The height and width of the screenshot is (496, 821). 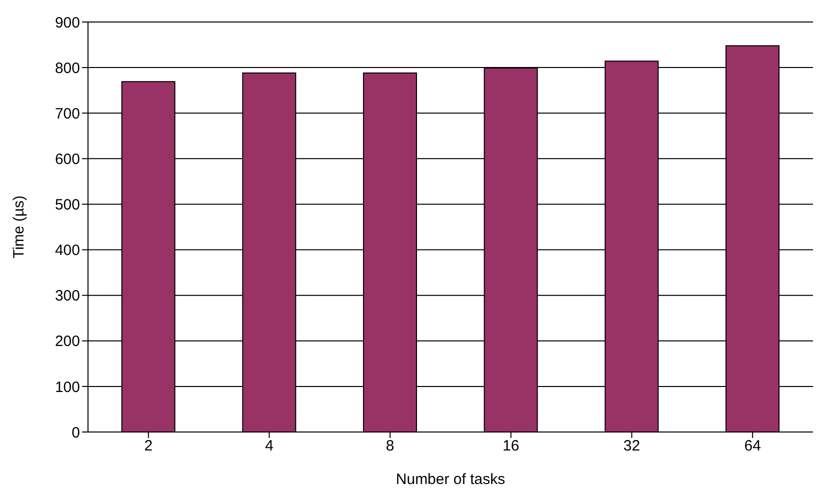 I want to click on x-tick-label: 16, so click(x=511, y=446).